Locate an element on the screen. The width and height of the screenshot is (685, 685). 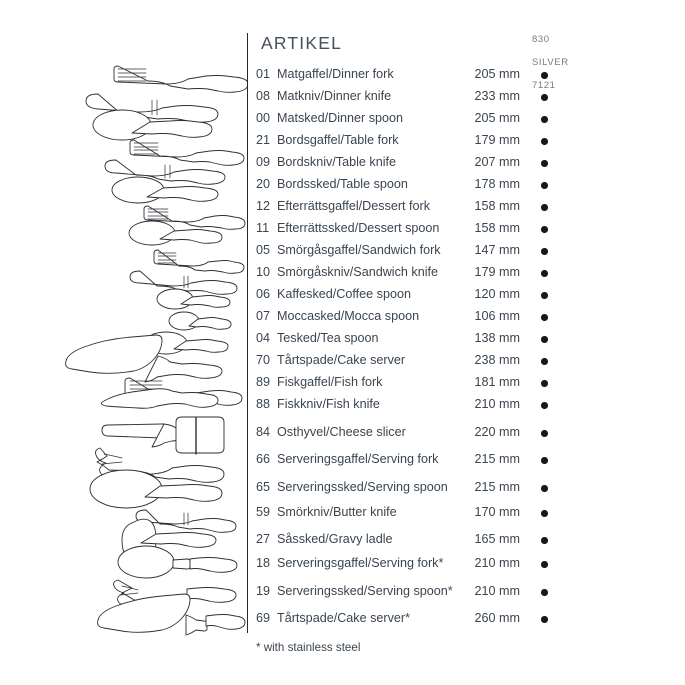
table-row: 05 Smörgåsgaffel/Sandwich fork 147 mm is located at coordinates (342, 252).